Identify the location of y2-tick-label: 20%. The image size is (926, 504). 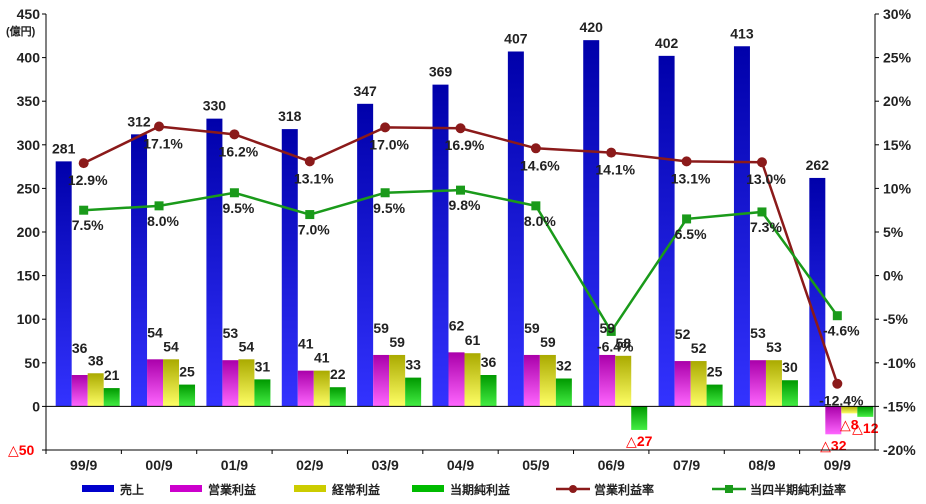
(897, 101).